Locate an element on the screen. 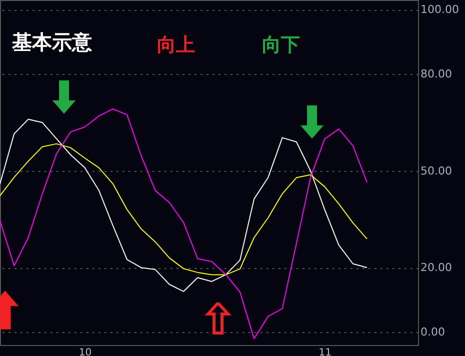 This screenshot has height=356, width=465. annotation: 向下 is located at coordinates (281, 45).